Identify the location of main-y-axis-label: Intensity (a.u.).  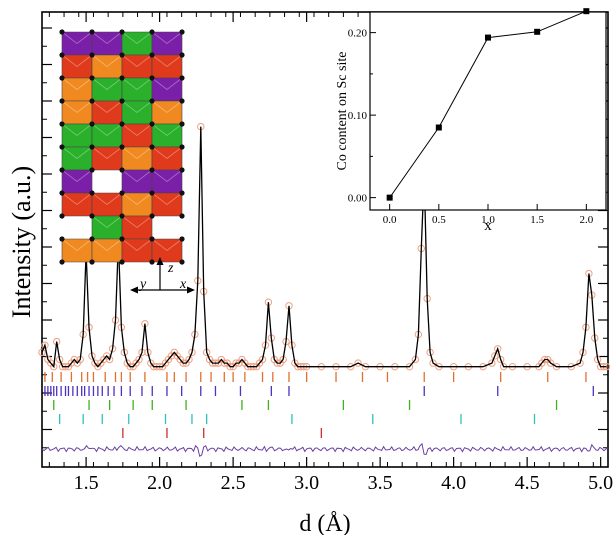
(21, 242).